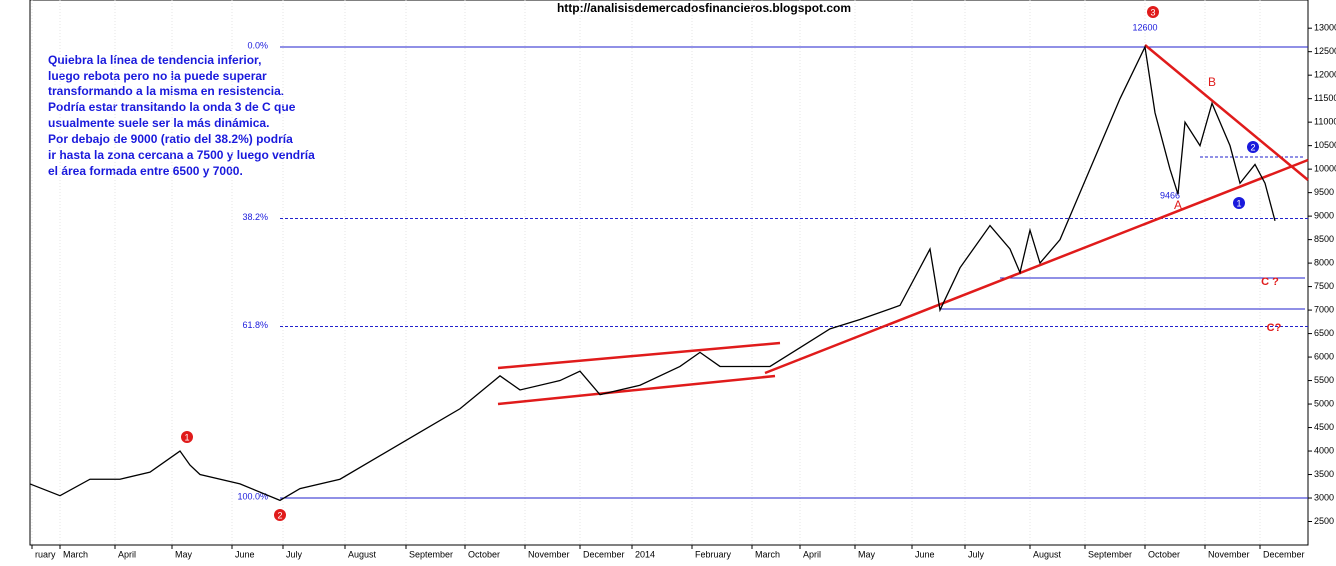 Image resolution: width=1336 pixels, height=566 pixels. I want to click on annotation: B, so click(1212, 82).